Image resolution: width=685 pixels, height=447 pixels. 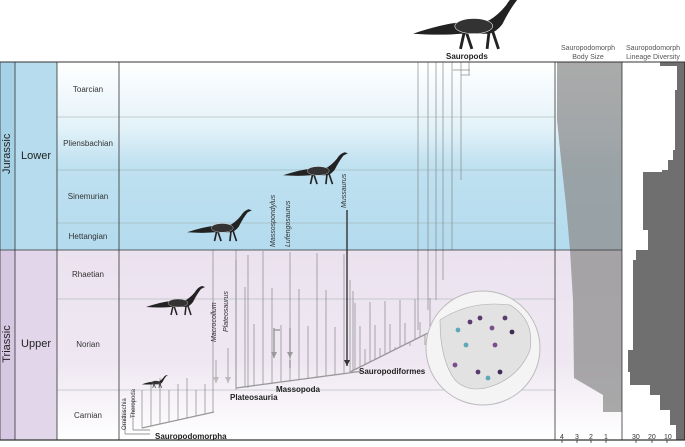 I want to click on diversity-tick: 10, so click(x=668, y=437).